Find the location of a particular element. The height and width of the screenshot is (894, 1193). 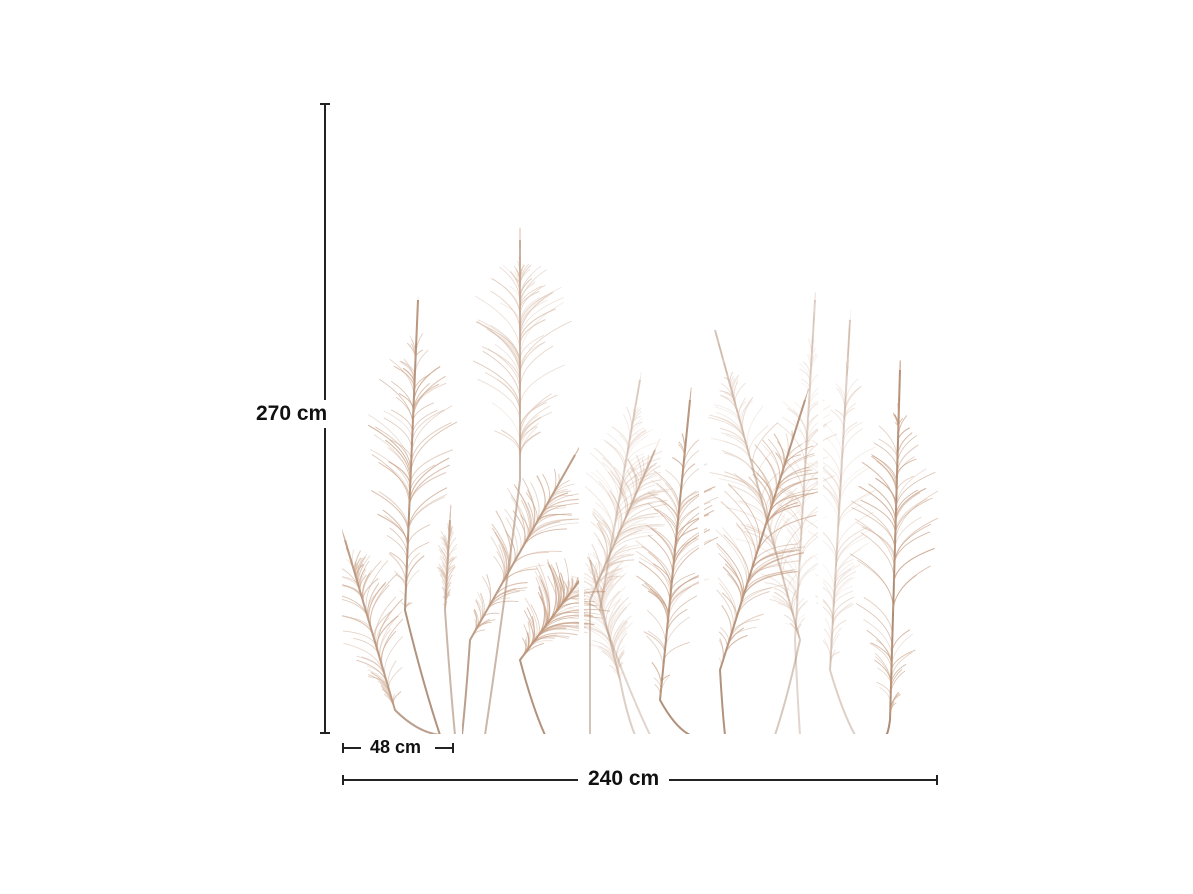

total-width-label: 240 cm is located at coordinates (624, 779).